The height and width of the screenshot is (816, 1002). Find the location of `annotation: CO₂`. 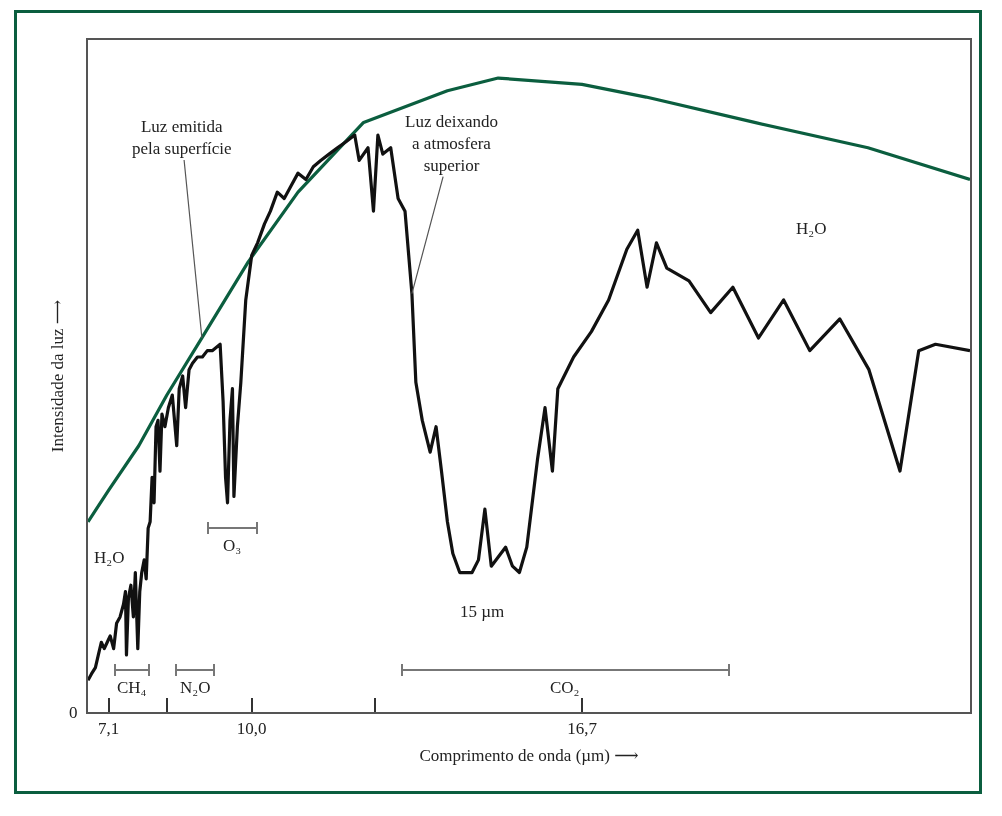

annotation: CO₂ is located at coordinates (565, 687).